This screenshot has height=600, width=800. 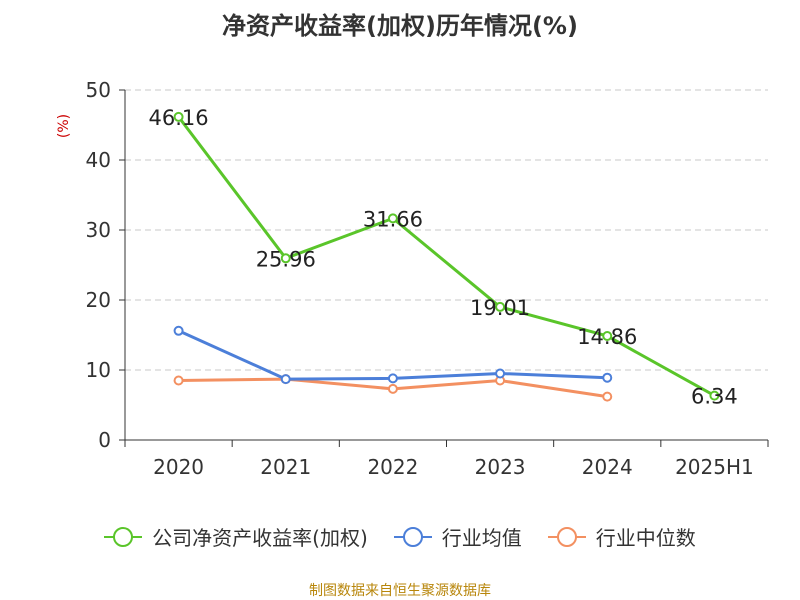 What do you see at coordinates (178, 467) in the screenshot?
I see `x-tick-label-2020: 2020` at bounding box center [178, 467].